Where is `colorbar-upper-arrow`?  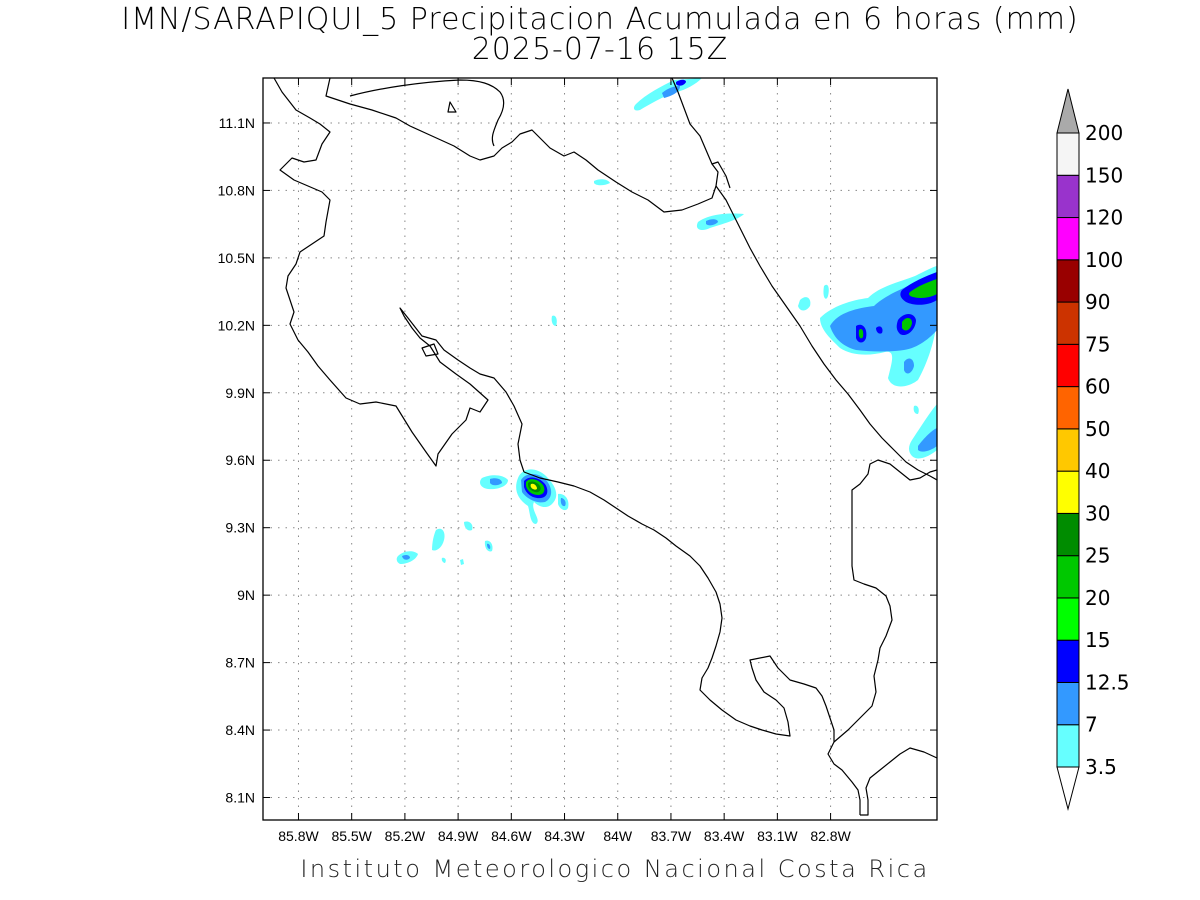
colorbar-upper-arrow is located at coordinates (1068, 111).